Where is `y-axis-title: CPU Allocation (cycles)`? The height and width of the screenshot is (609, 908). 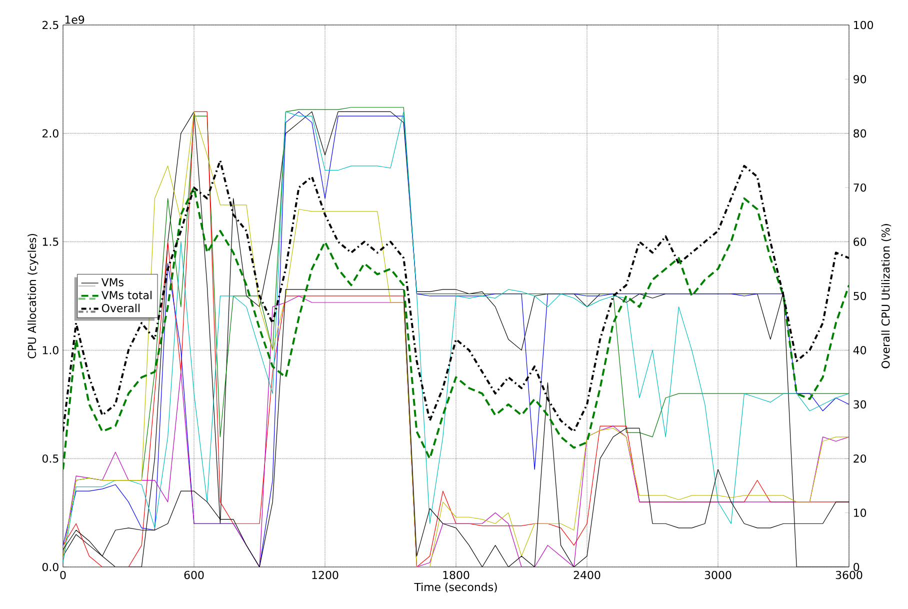
y-axis-title: CPU Allocation (cycles) is located at coordinates (33, 296).